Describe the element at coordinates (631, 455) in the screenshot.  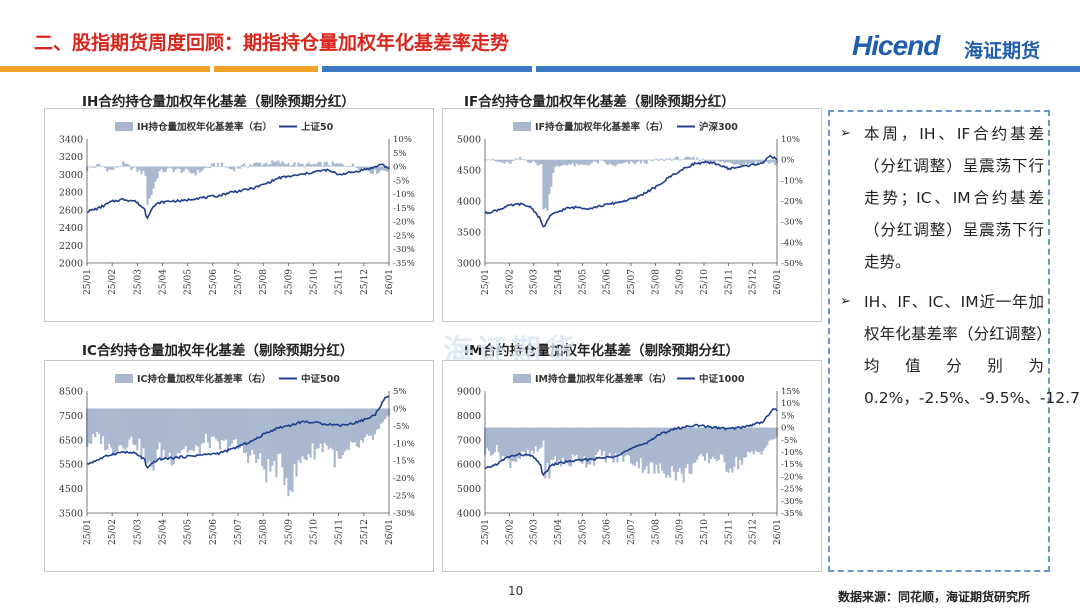
I see `basis-bars` at that location.